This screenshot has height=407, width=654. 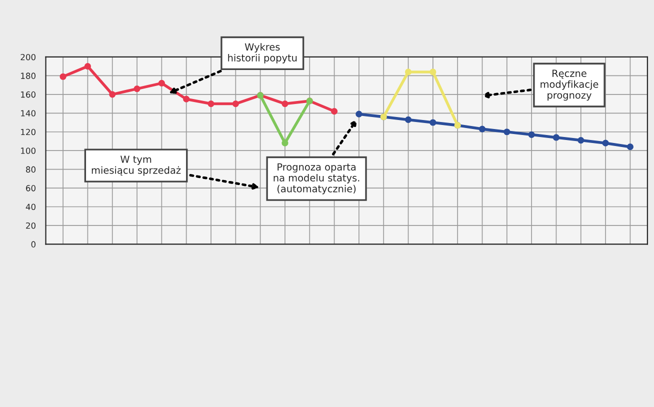 What do you see at coordinates (31, 207) in the screenshot?
I see `y-tick-label: 40` at bounding box center [31, 207].